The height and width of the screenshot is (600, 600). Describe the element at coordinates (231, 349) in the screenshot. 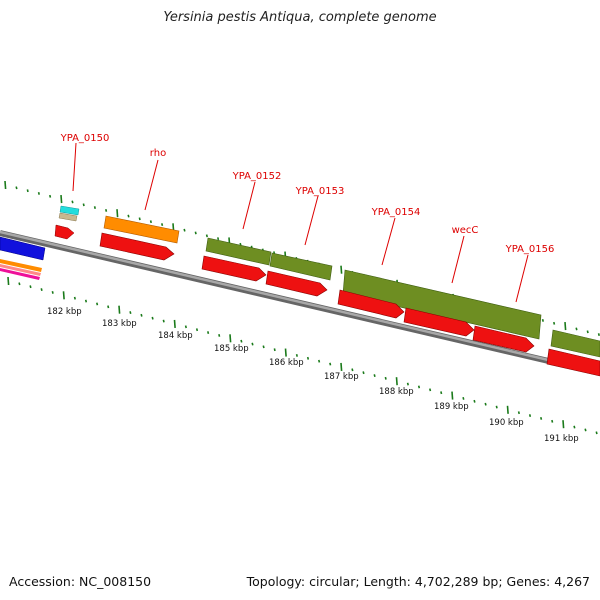

I see `kbp-label-185: 185 kbp` at that location.